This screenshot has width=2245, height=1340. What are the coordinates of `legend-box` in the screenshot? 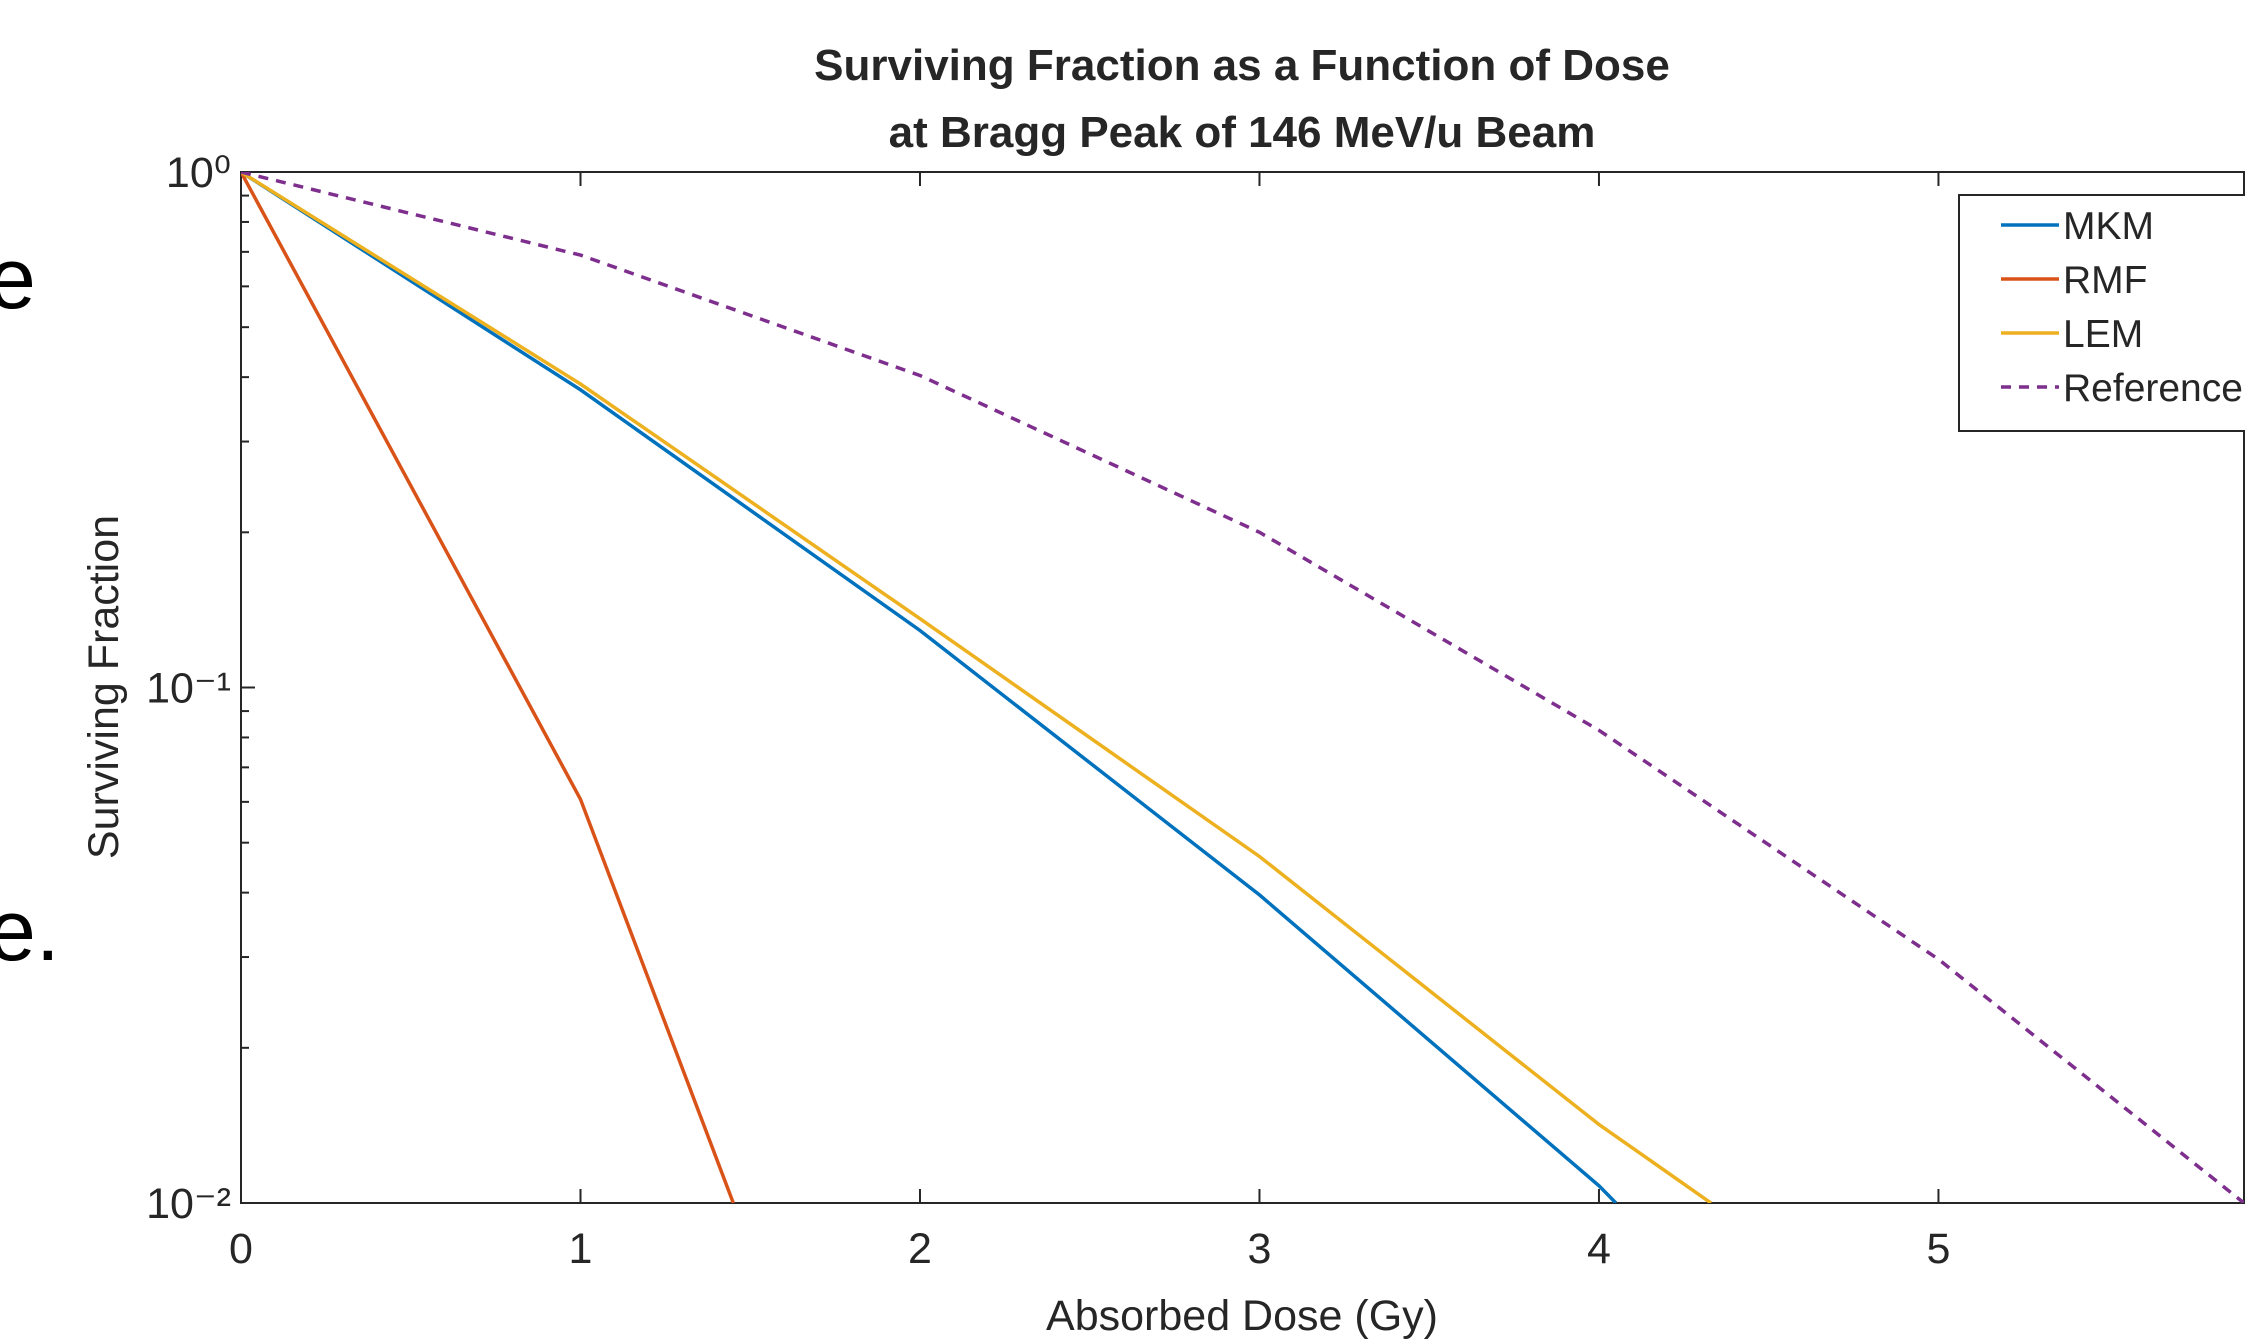 It's located at (2101, 313).